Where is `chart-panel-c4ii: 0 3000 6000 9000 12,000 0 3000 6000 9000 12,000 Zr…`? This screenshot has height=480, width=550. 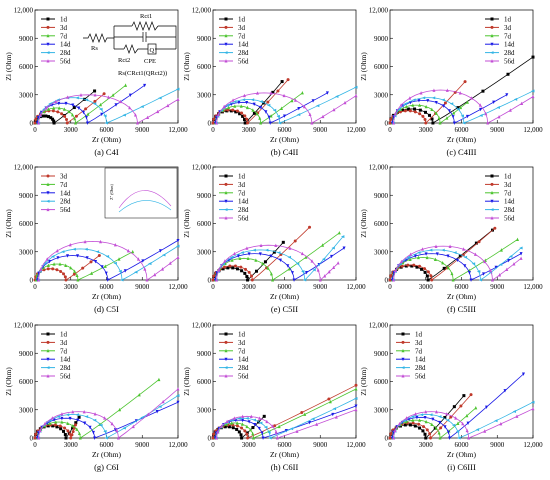
chart-panel-c4ii: 0 3000 6000 9000 12,000 0 3000 6000 9000 12,000 Zr… is located at coordinates (274, 82).